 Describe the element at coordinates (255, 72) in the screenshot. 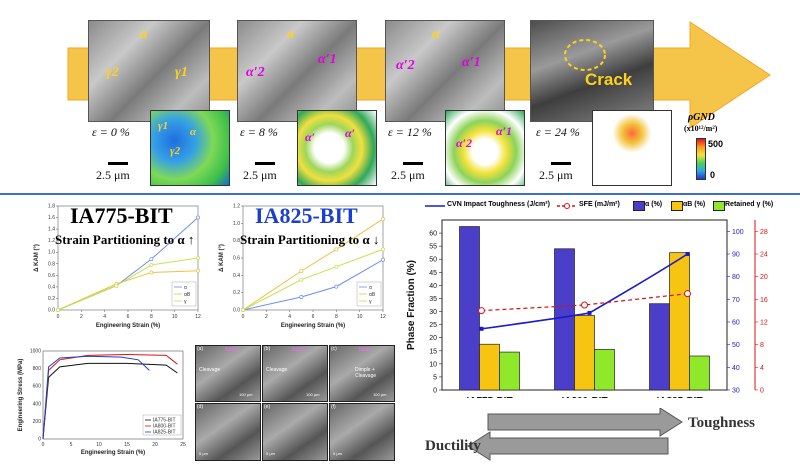

I see `phase-label: α′2` at that location.